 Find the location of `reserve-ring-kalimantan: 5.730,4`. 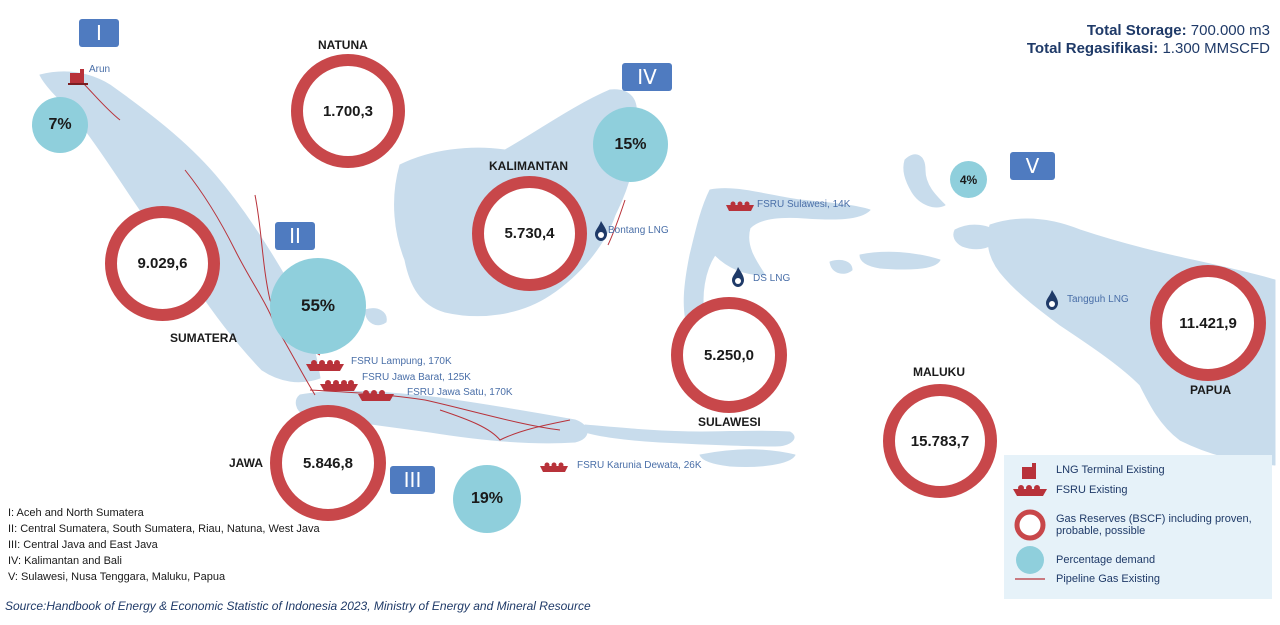

reserve-ring-kalimantan: 5.730,4 is located at coordinates (529, 233).